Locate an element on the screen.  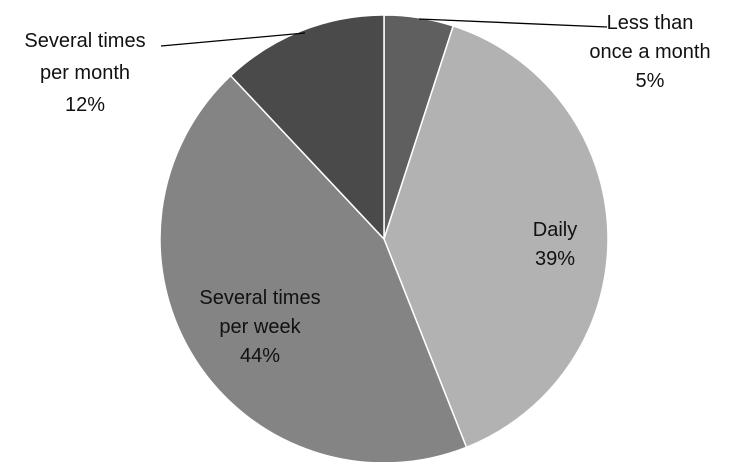
slice-percent: 12% is located at coordinates (85, 105).